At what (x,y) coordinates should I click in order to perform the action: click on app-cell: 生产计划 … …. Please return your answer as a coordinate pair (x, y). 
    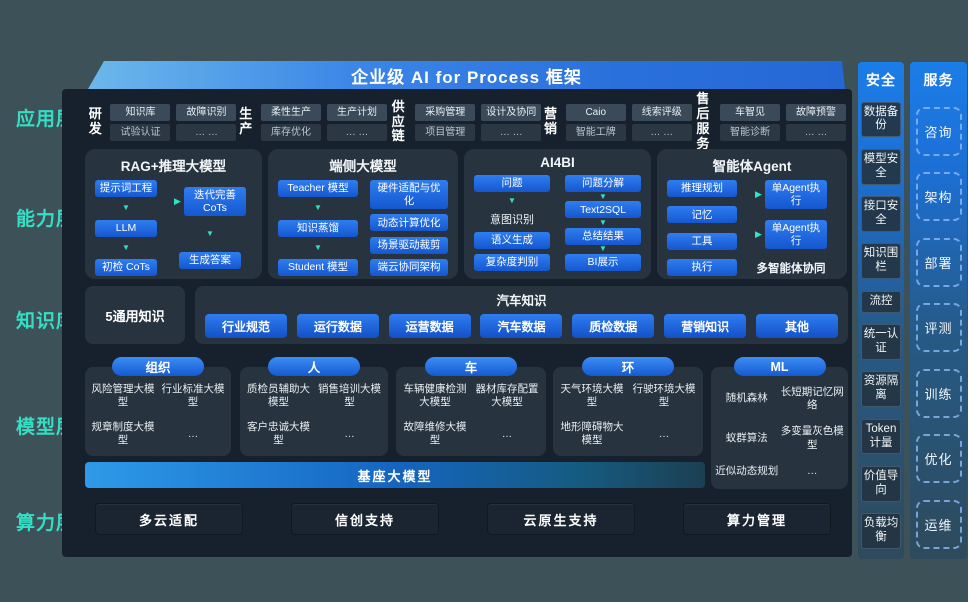
    Looking at the image, I should click on (356, 122).